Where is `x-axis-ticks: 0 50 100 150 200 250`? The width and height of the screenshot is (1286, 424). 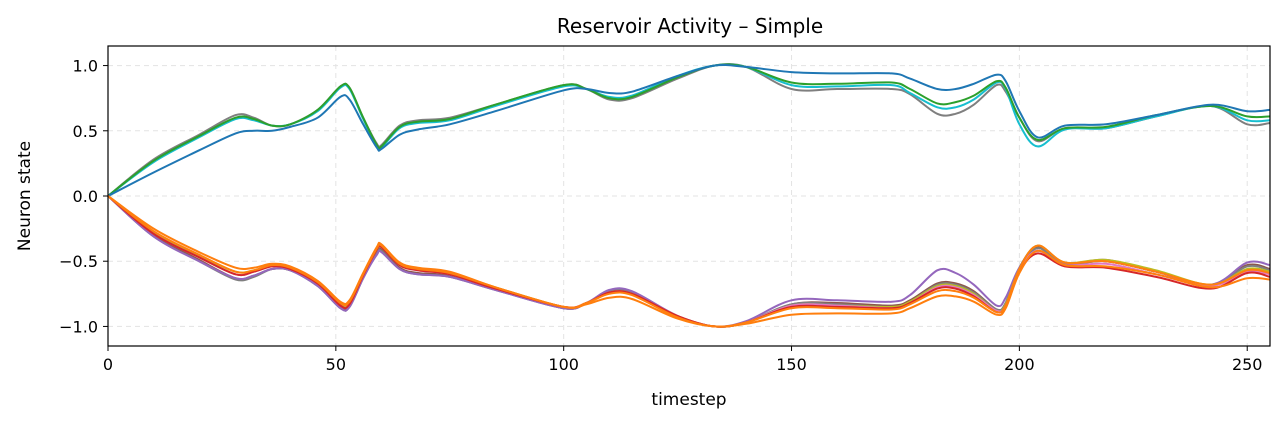 x-axis-ticks: 0 50 100 150 200 250 is located at coordinates (683, 360).